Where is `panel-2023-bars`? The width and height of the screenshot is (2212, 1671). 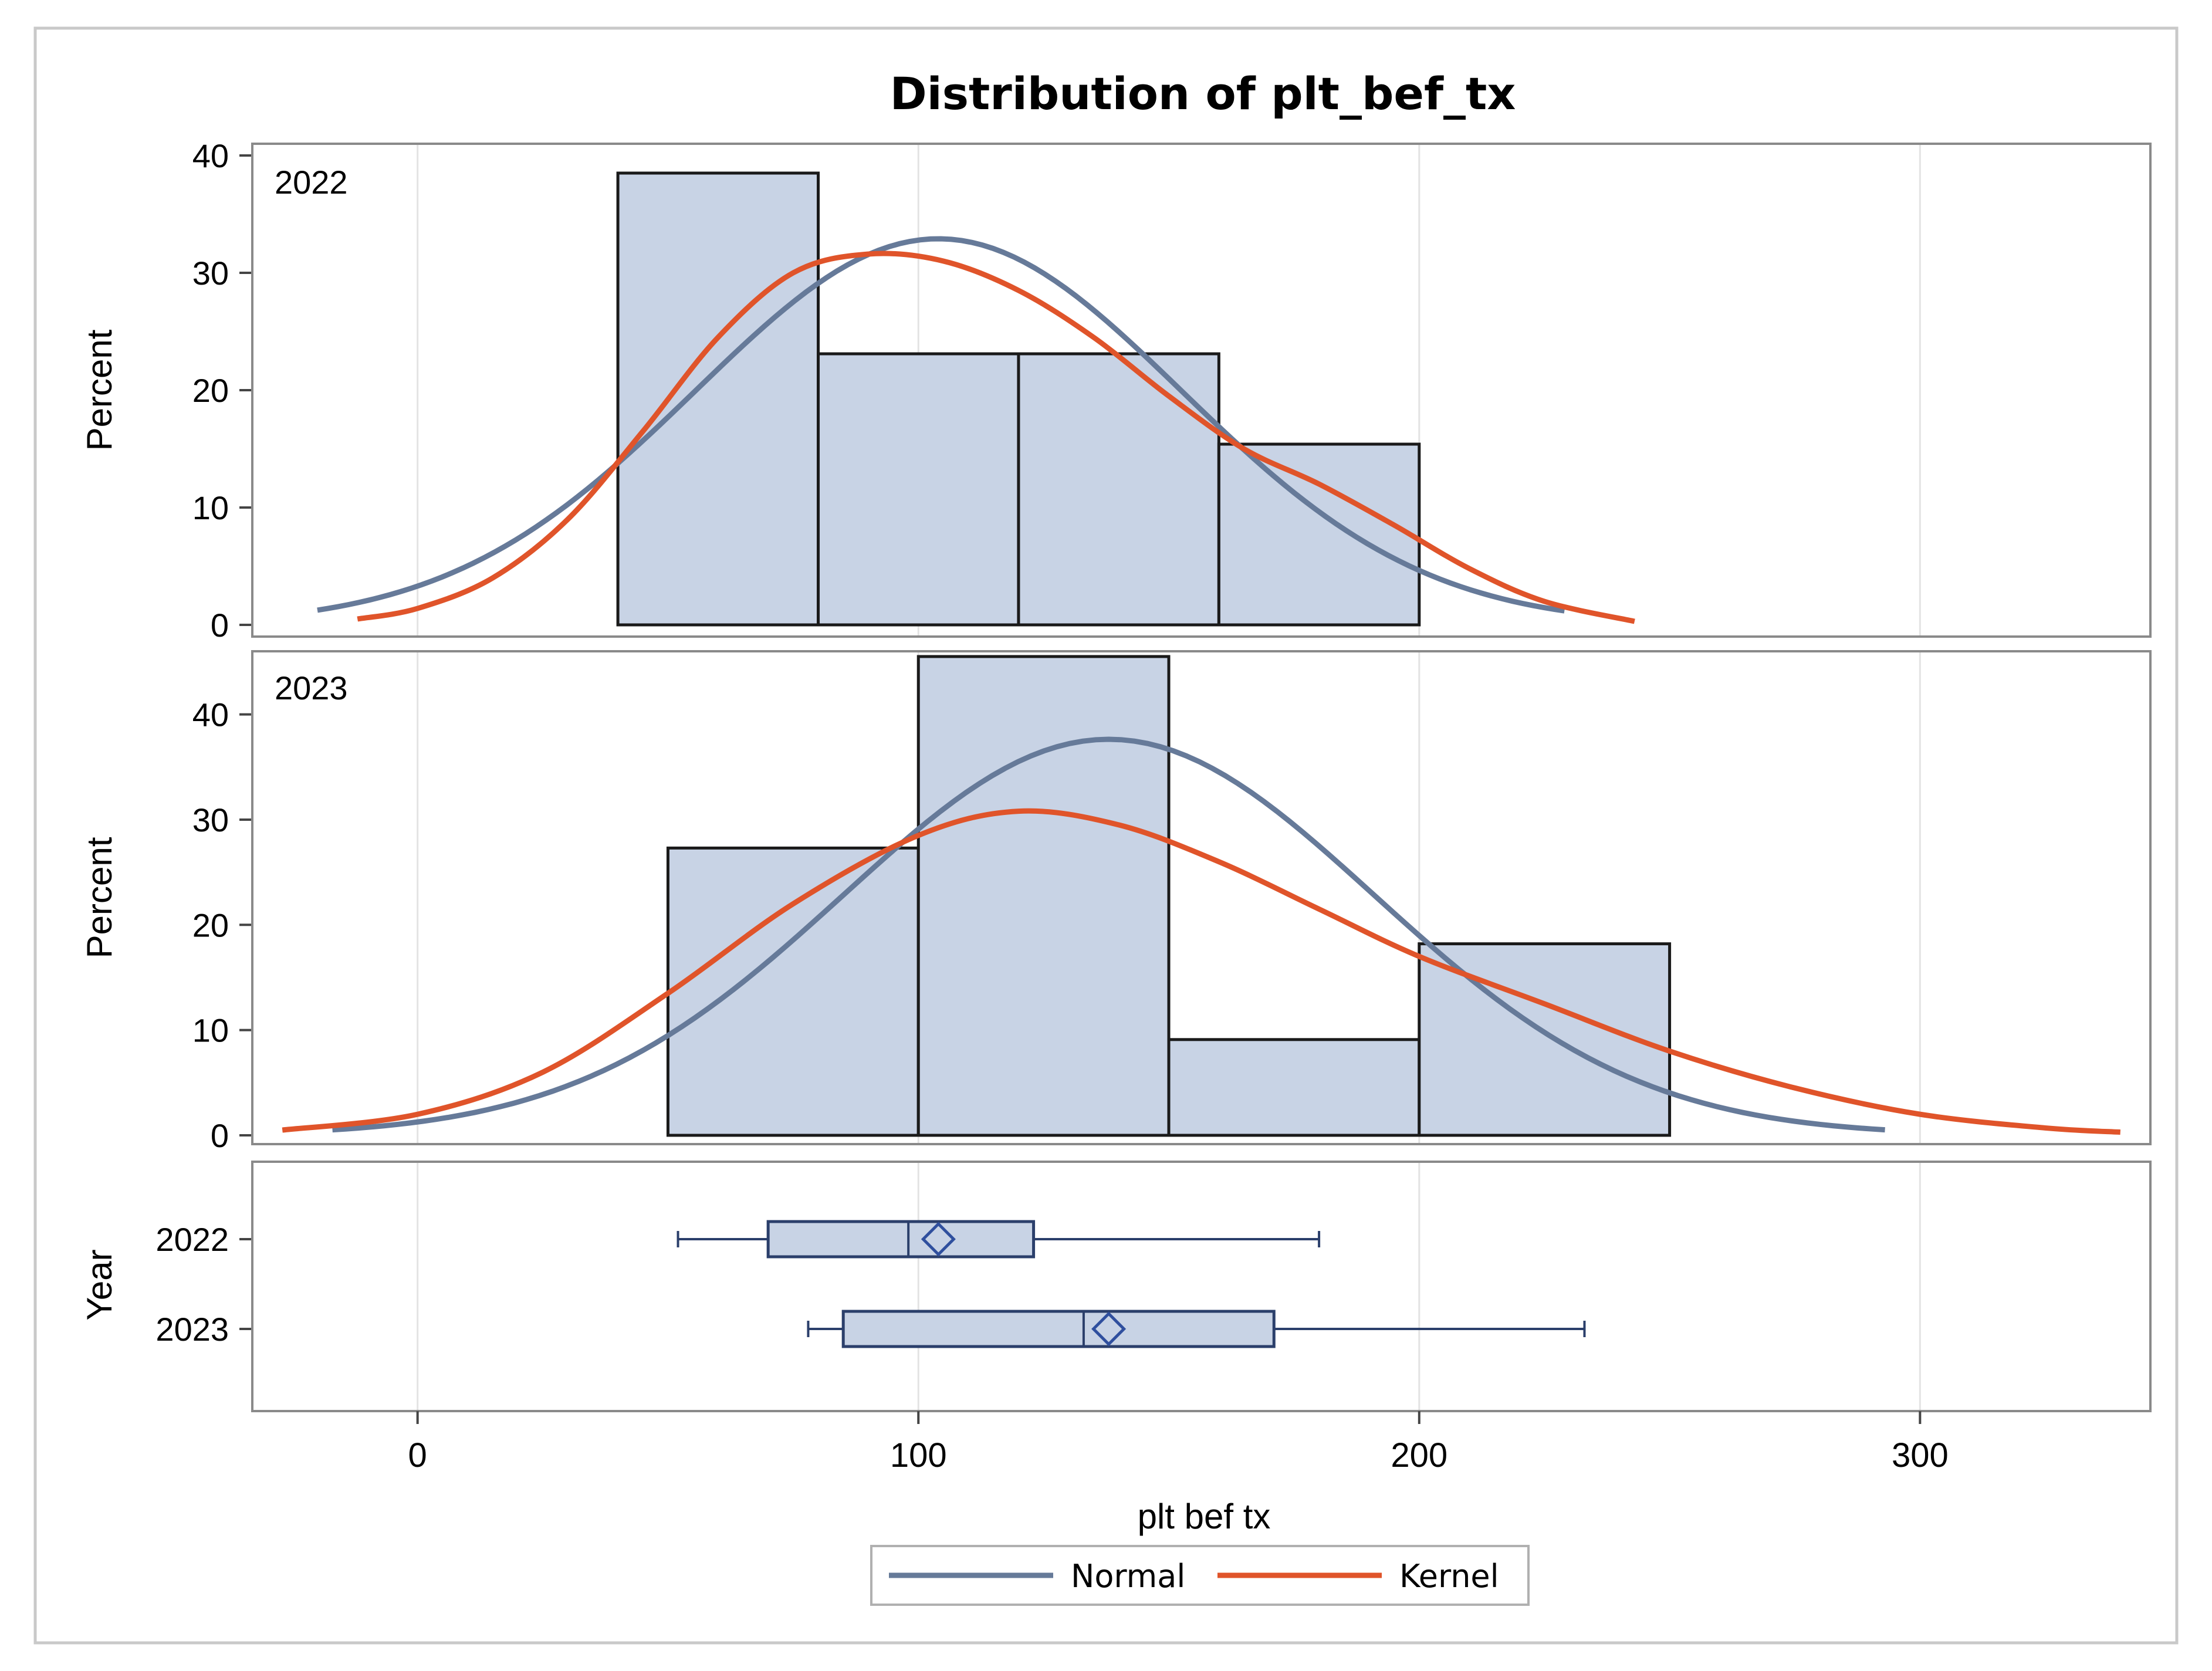 panel-2023-bars is located at coordinates (1169, 896).